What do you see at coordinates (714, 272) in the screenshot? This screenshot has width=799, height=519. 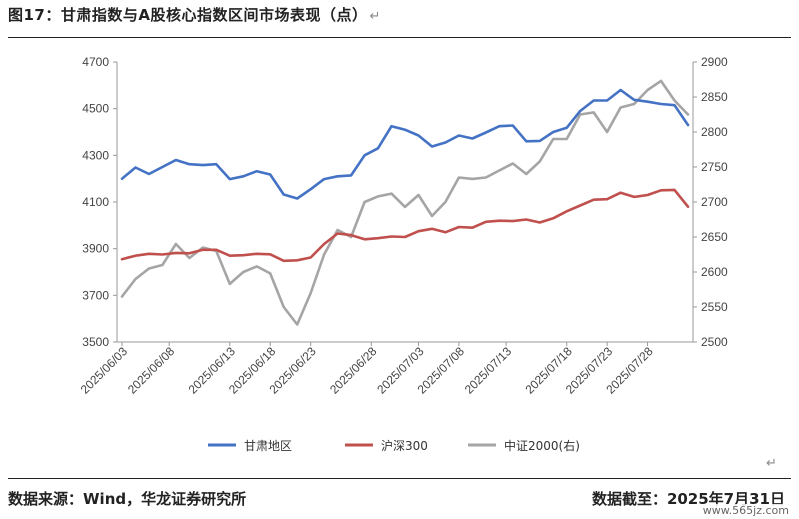 I see `right-tick-label: 2600` at bounding box center [714, 272].